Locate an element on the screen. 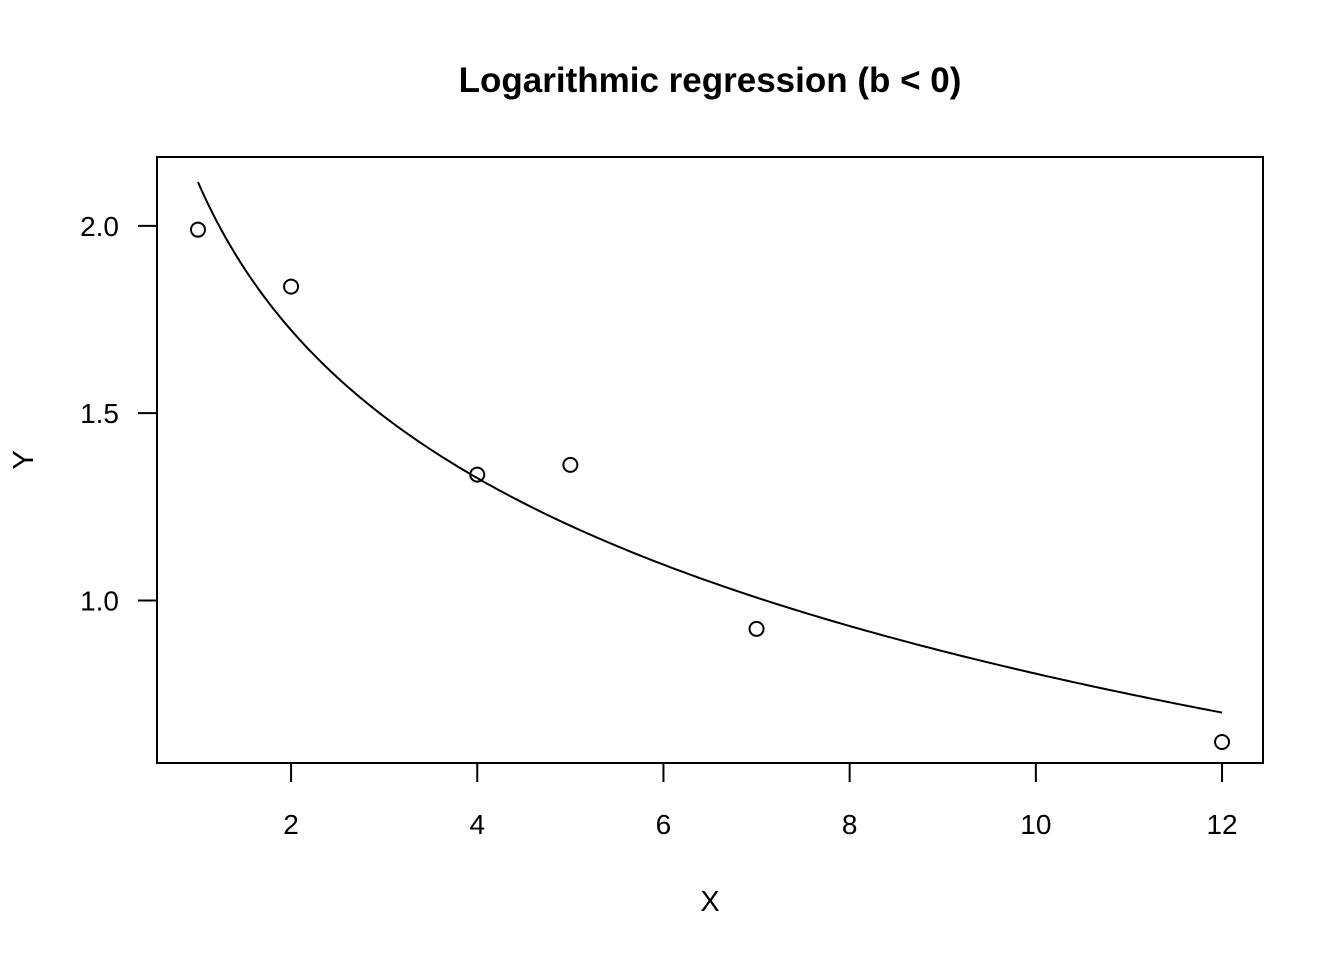 The height and width of the screenshot is (960, 1344). y-tick-label: 1.5 is located at coordinates (99, 413).